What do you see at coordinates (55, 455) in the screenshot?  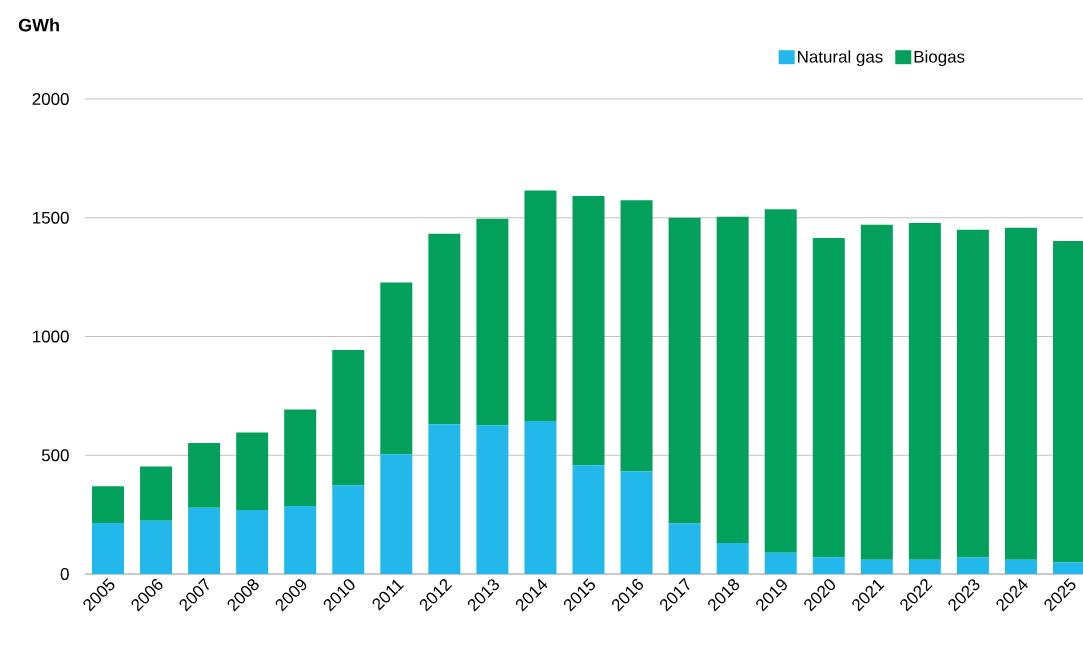 I see `y-tick-label: 500` at bounding box center [55, 455].